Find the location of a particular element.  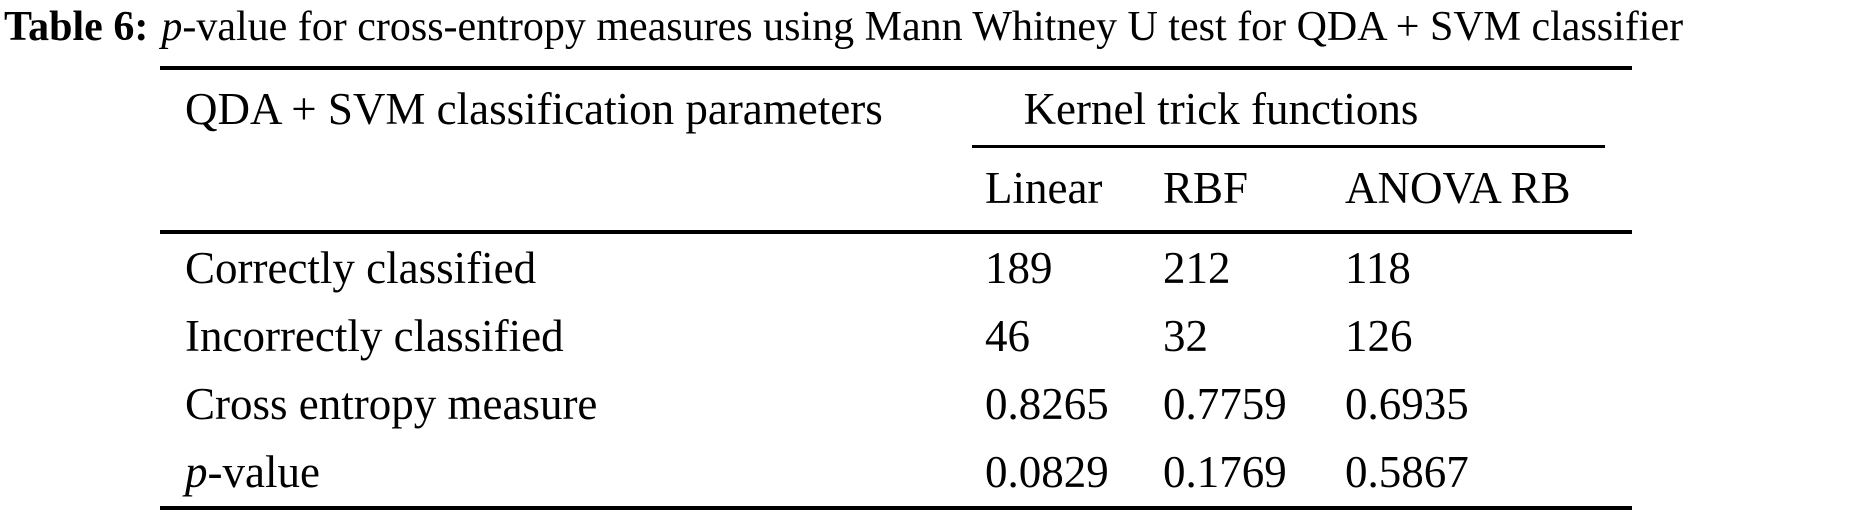

row-label: Incorrectly classified is located at coordinates (374, 336).